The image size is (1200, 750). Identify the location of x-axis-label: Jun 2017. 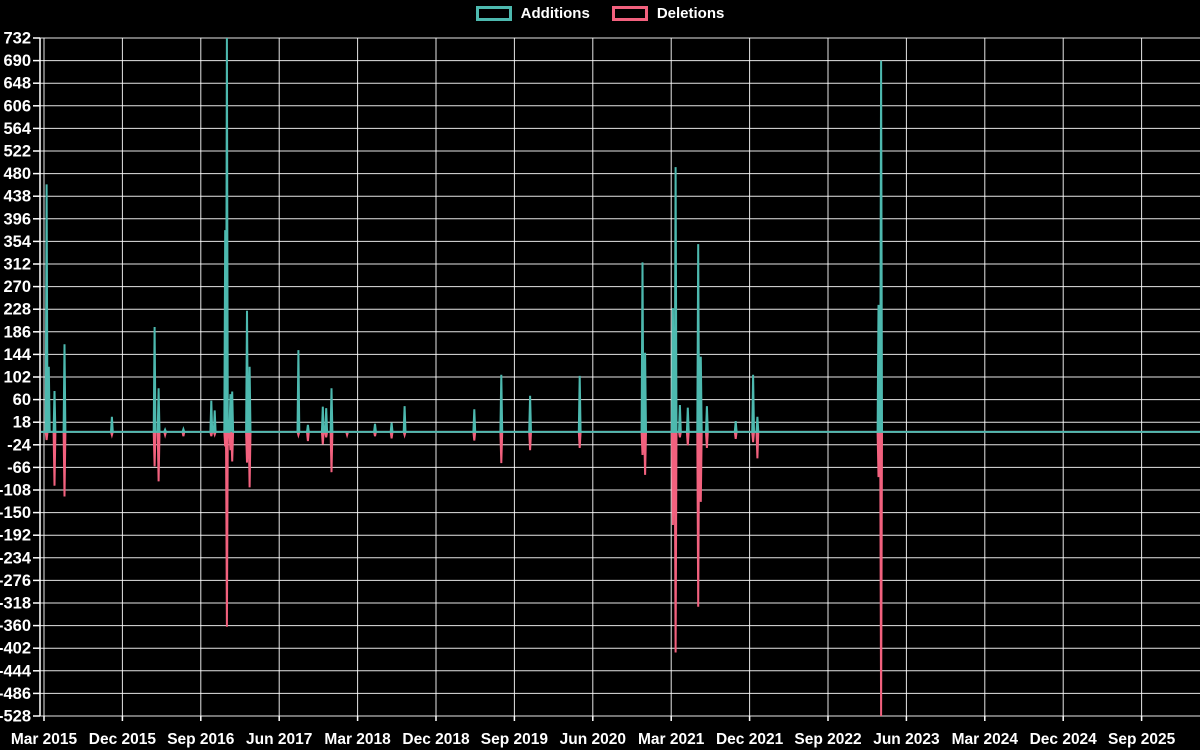
(279, 739).